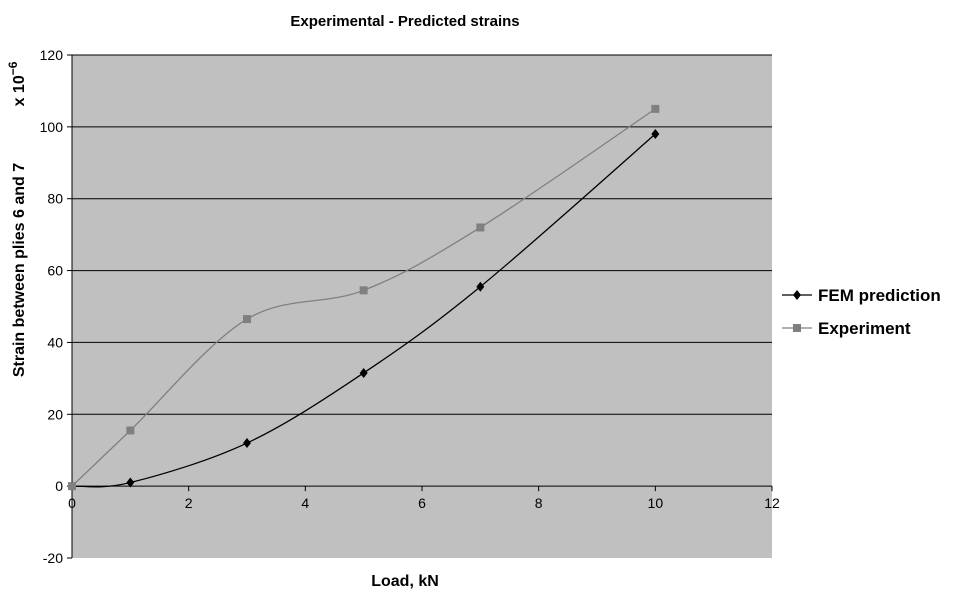  What do you see at coordinates (422, 503) in the screenshot?
I see `x-tick-label: 6` at bounding box center [422, 503].